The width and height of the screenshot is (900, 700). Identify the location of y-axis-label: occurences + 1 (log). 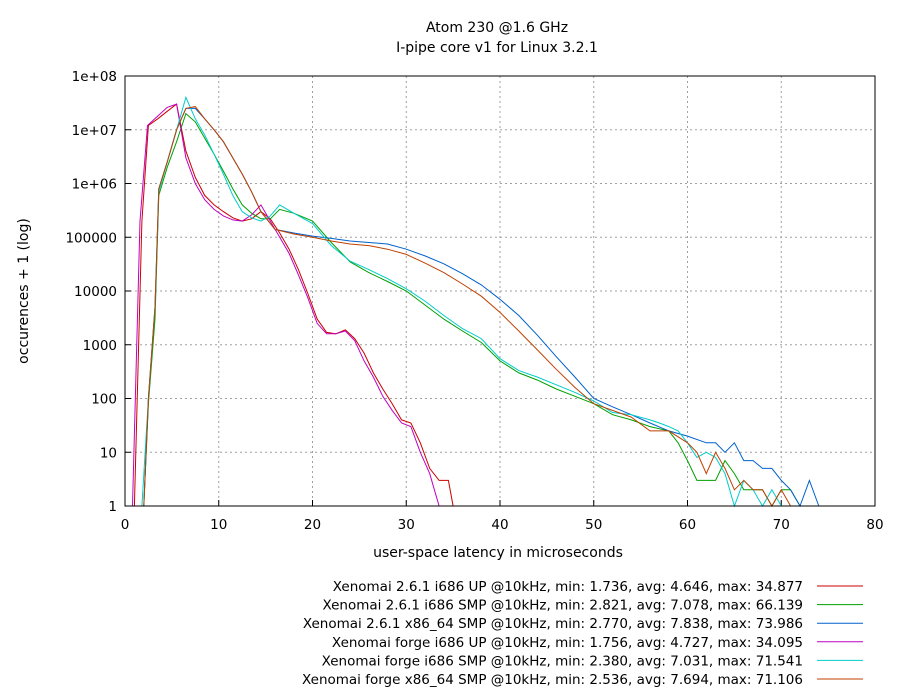
(24, 291).